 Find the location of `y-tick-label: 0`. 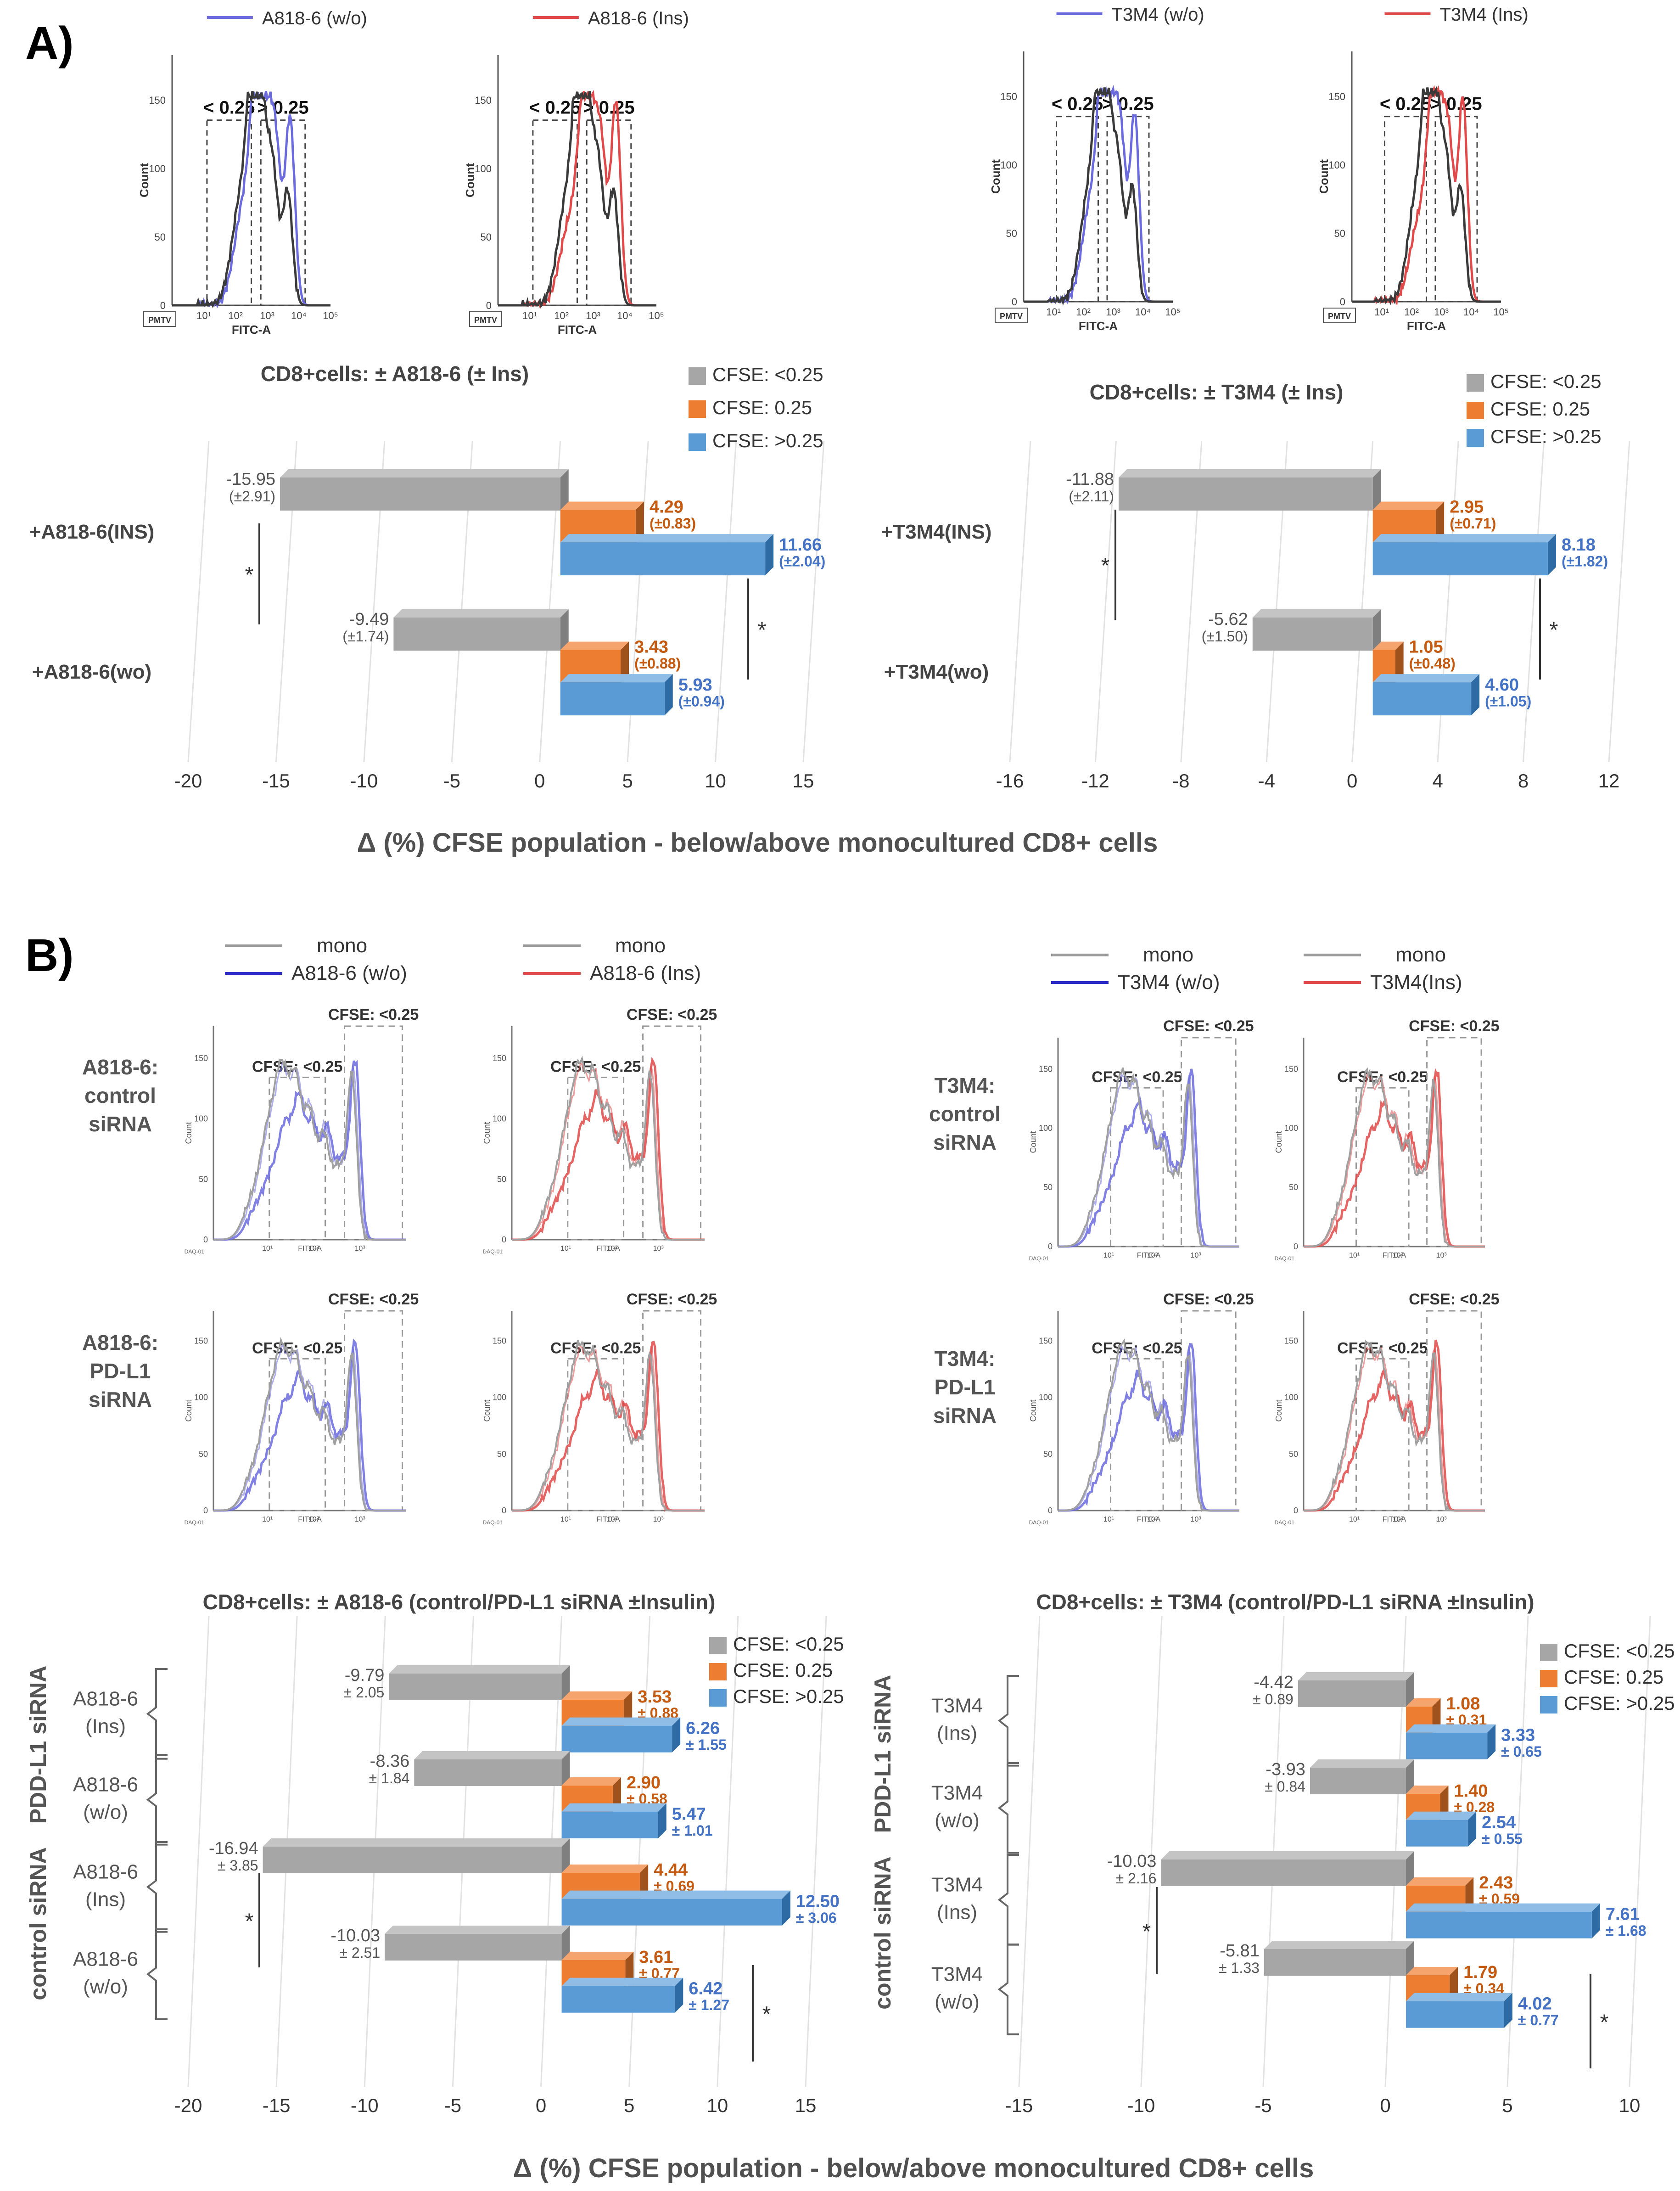

y-tick-label: 0 is located at coordinates (205, 1510).